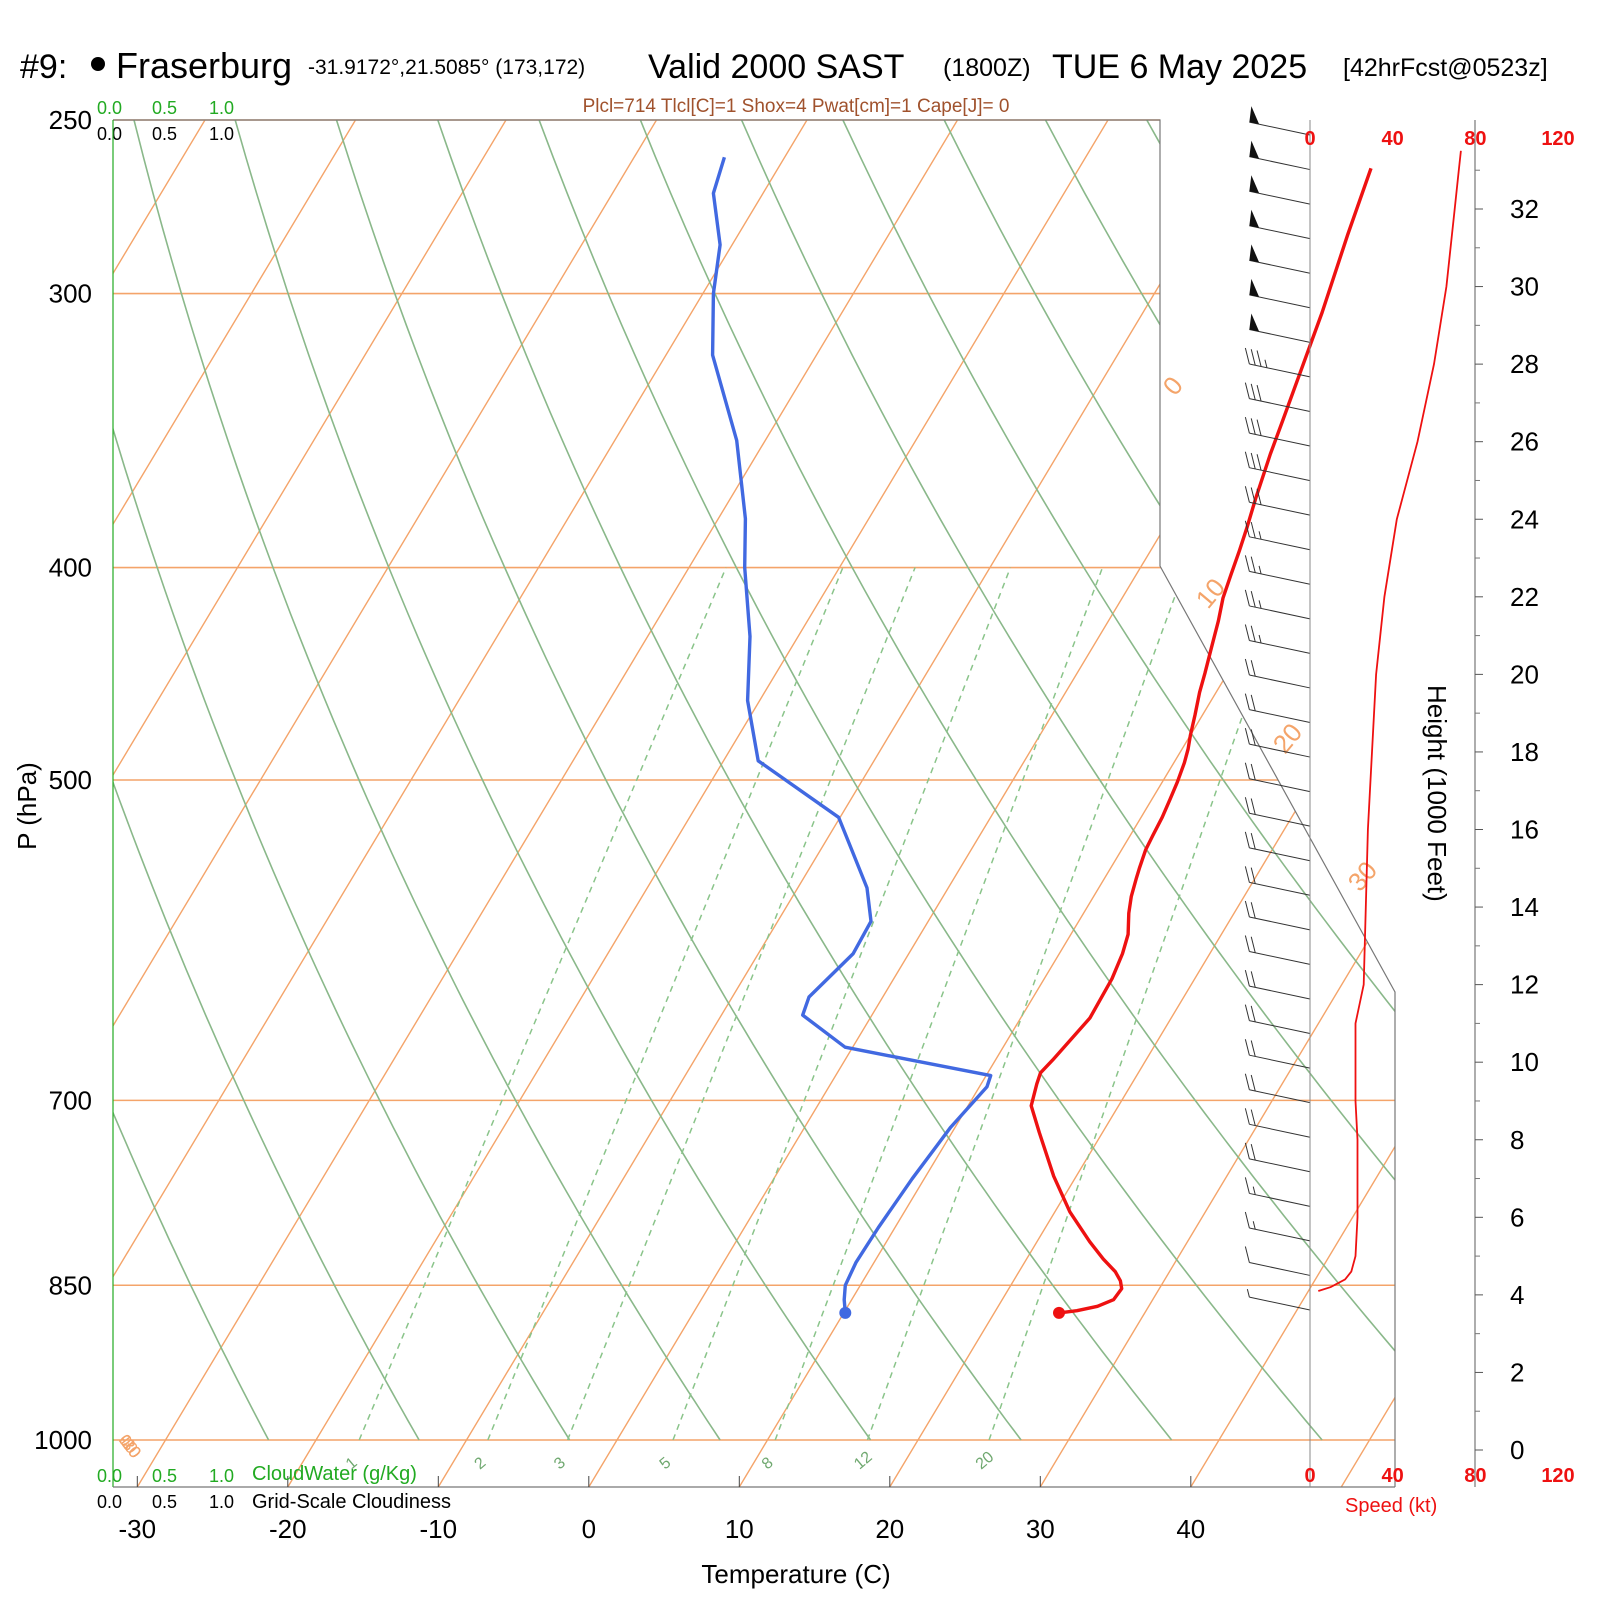  Describe the element at coordinates (1524, 830) in the screenshot. I see `height-tick-label: 16` at that location.